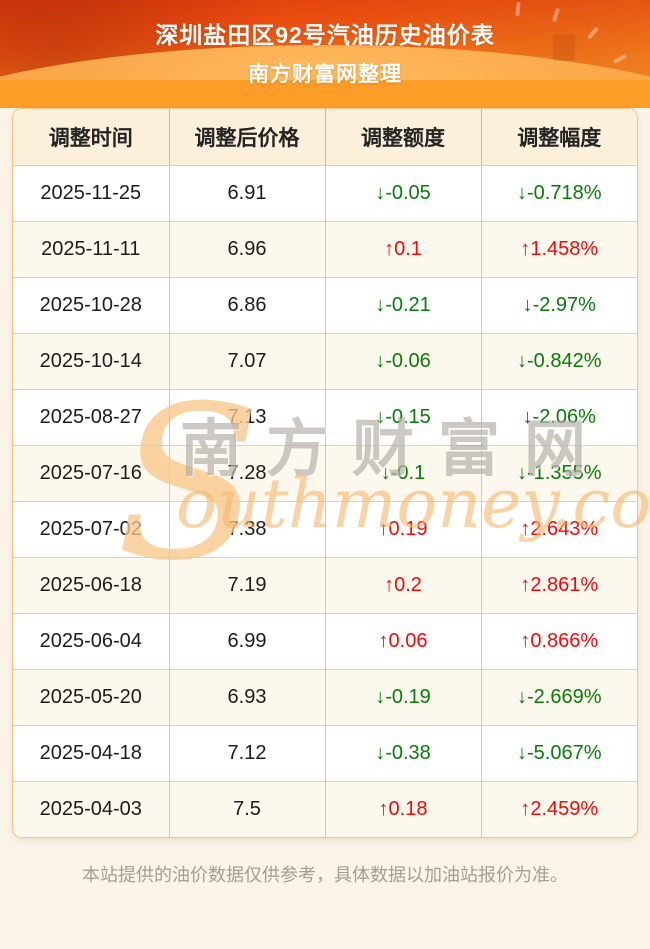 The height and width of the screenshot is (949, 650). Describe the element at coordinates (559, 640) in the screenshot. I see `cell-change-pct: ↑0.866%` at that location.